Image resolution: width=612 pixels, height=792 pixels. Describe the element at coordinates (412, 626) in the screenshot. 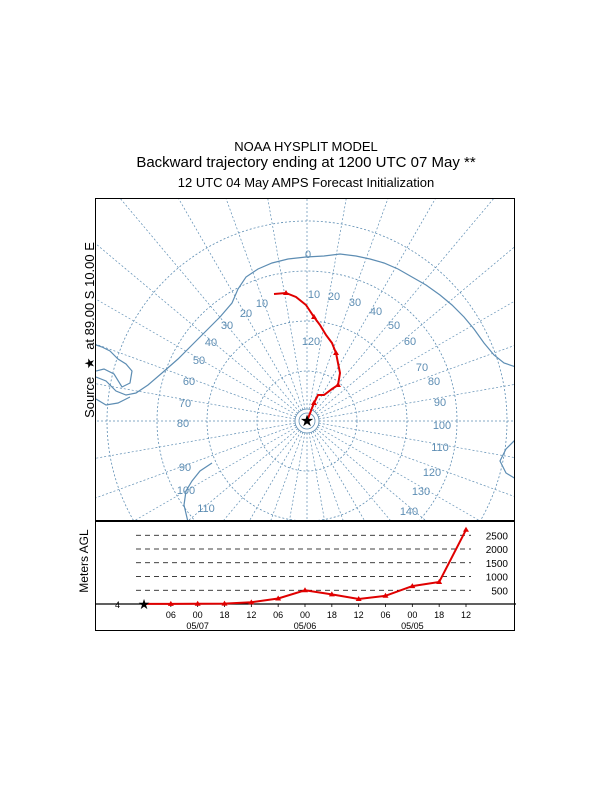

I see `date-label: 05/05` at that location.